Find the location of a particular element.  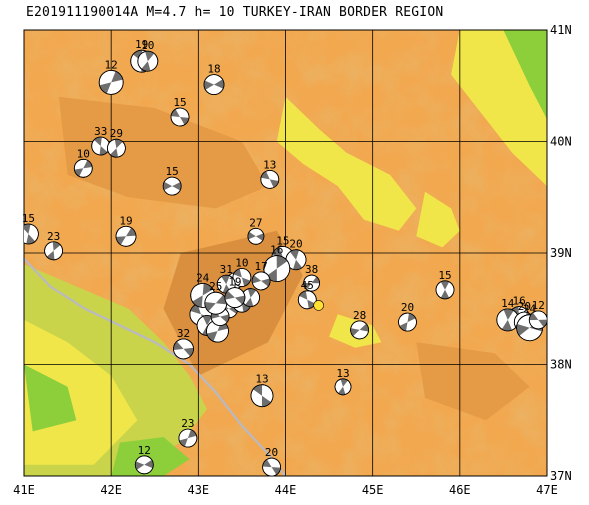

mechanism-depth-label: 27 is located at coordinates (255, 222).